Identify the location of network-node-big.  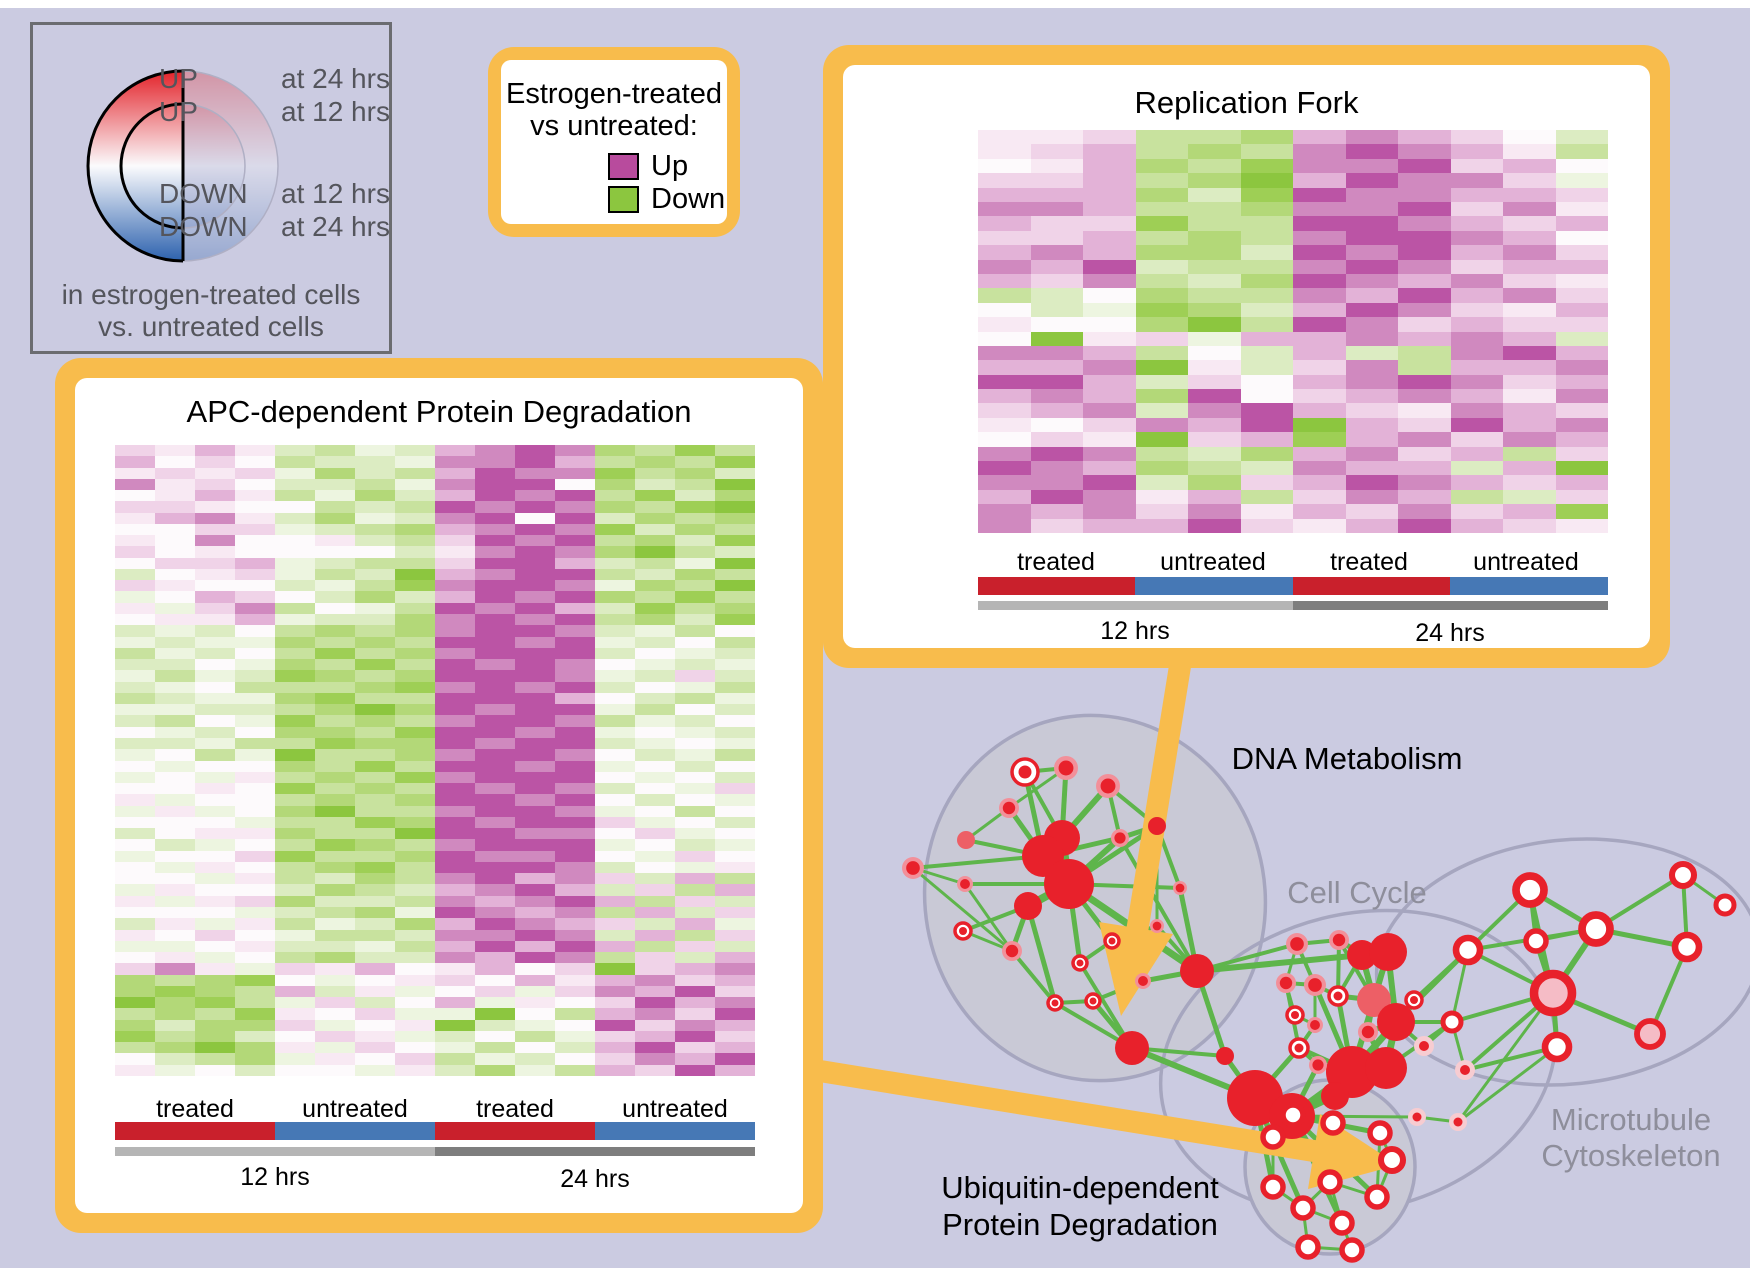
(1352, 1072).